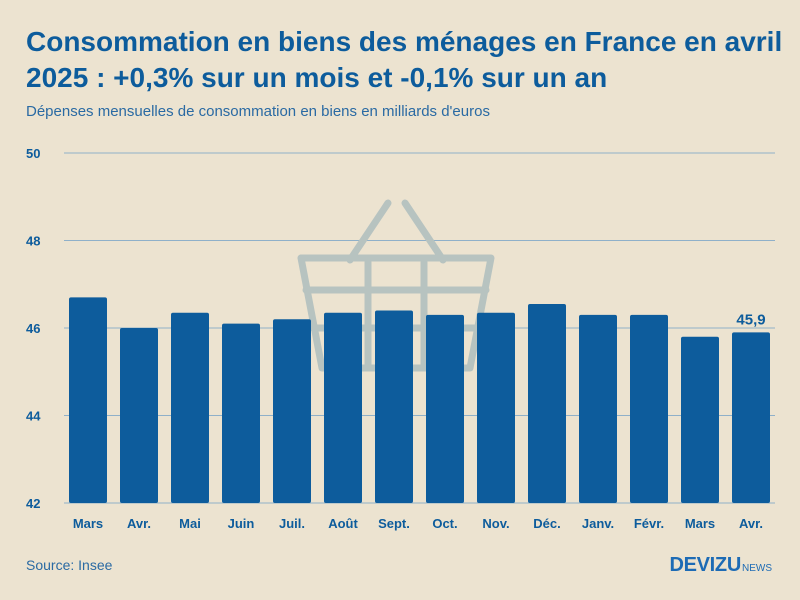  I want to click on x-tick-label: Sept., so click(394, 523).